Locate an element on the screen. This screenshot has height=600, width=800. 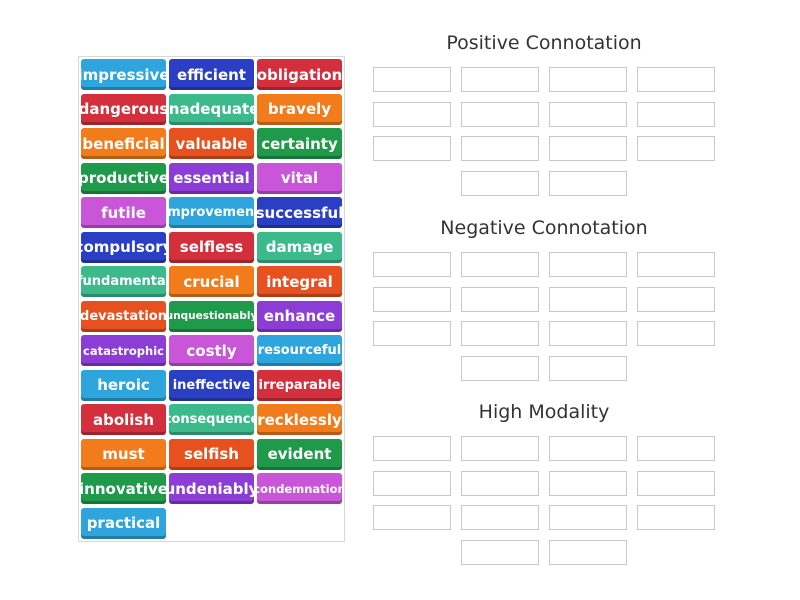
word-tile: devastation is located at coordinates (123, 316).